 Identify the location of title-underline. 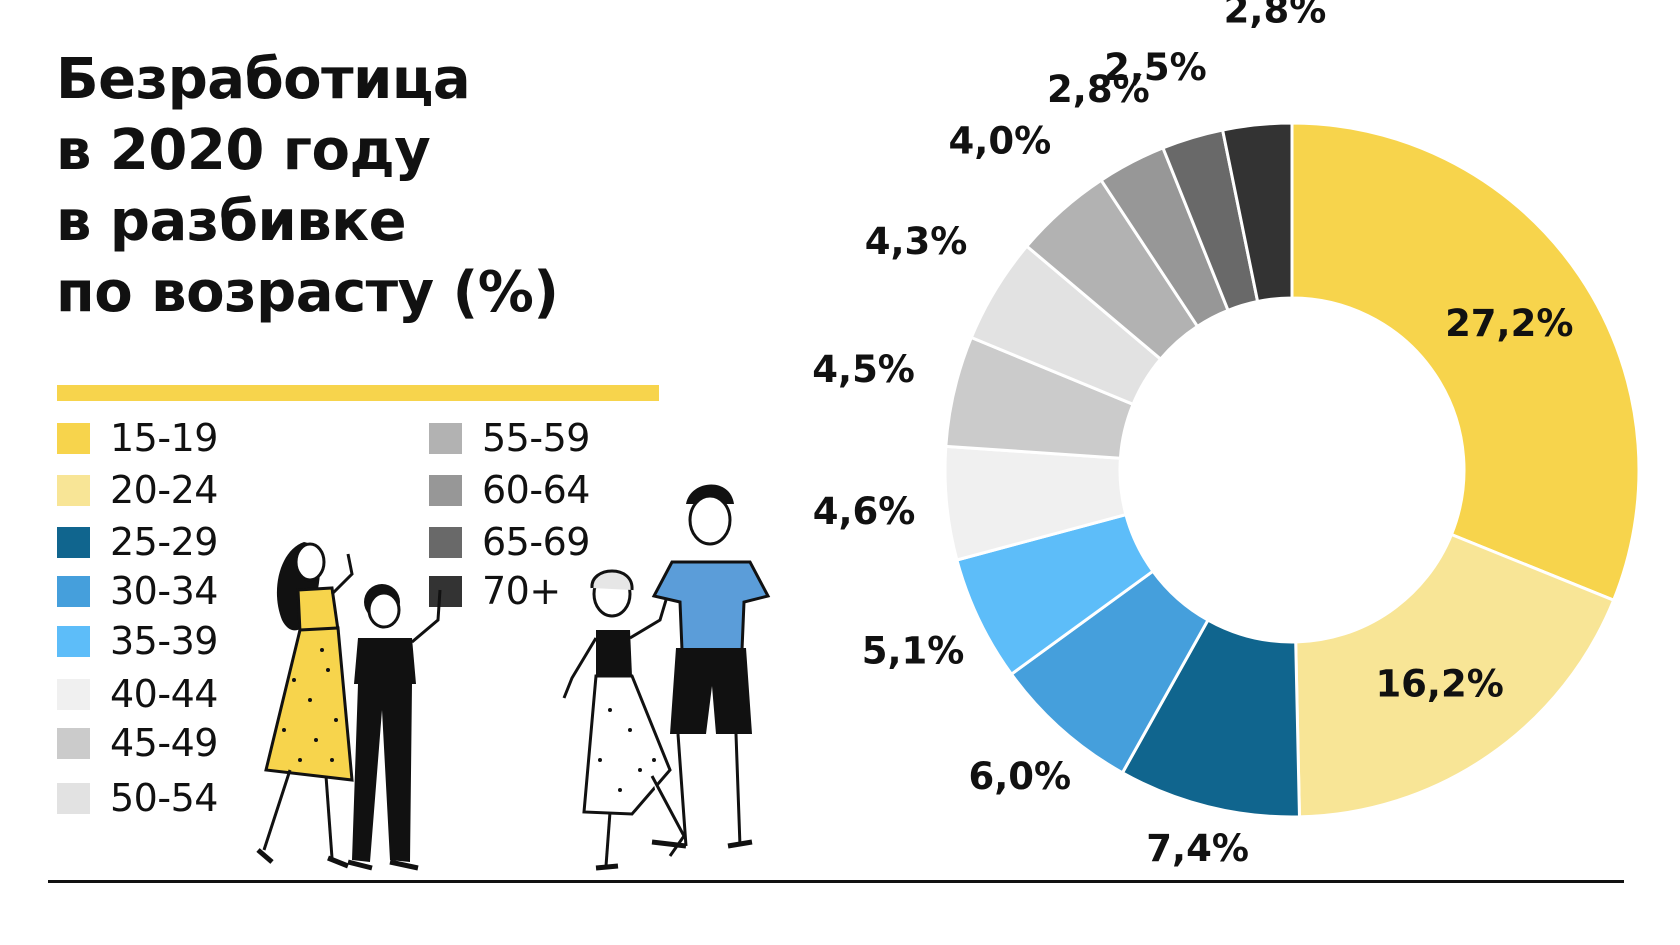
(358, 393).